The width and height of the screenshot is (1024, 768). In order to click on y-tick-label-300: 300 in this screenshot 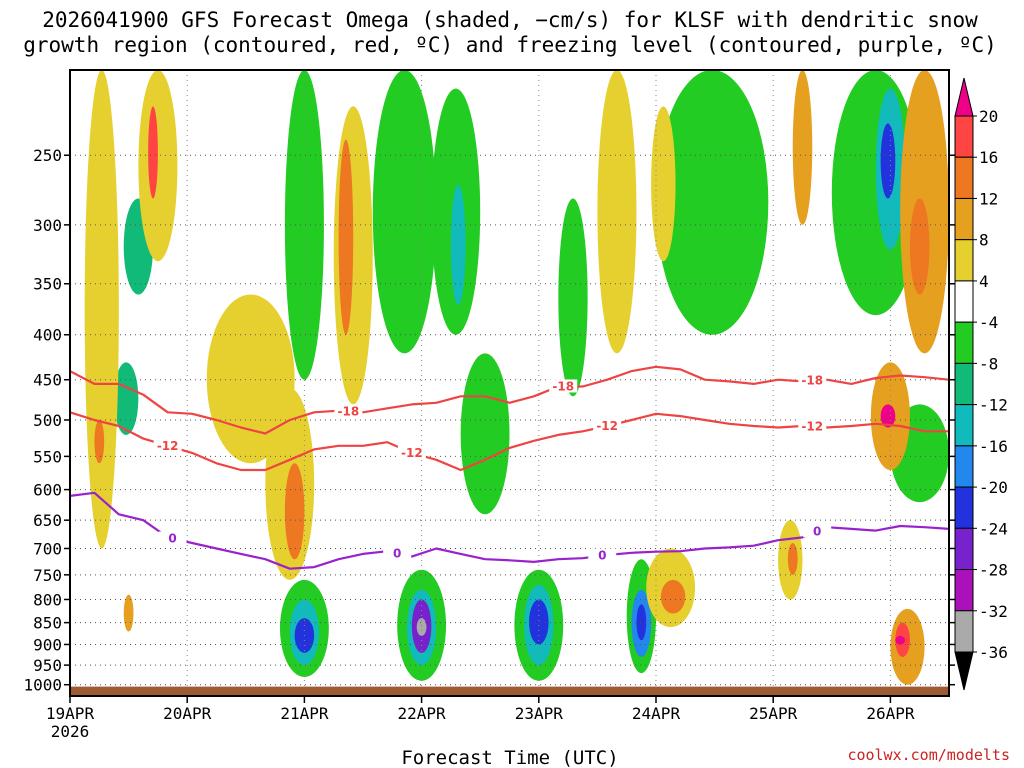, I will do `click(47, 225)`.